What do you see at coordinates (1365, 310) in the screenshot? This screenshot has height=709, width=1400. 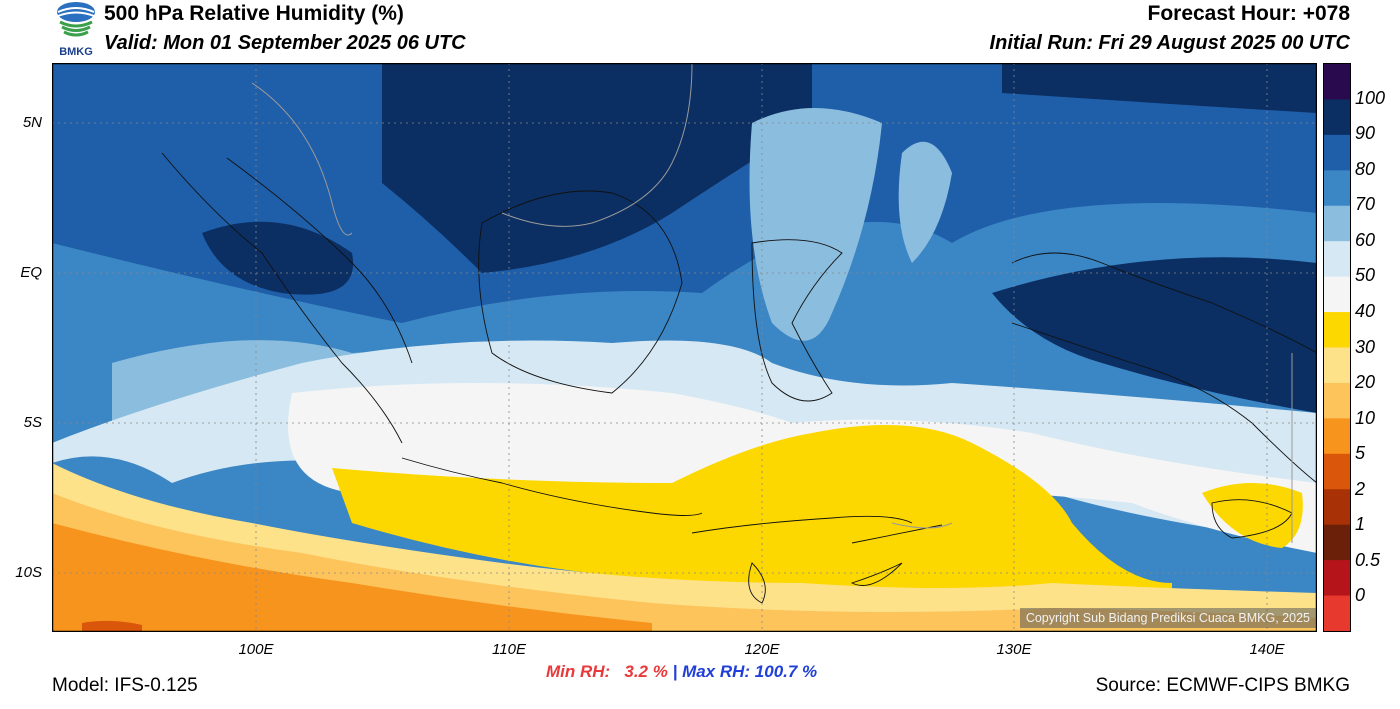 I see `colorbar-label: 40` at bounding box center [1365, 310].